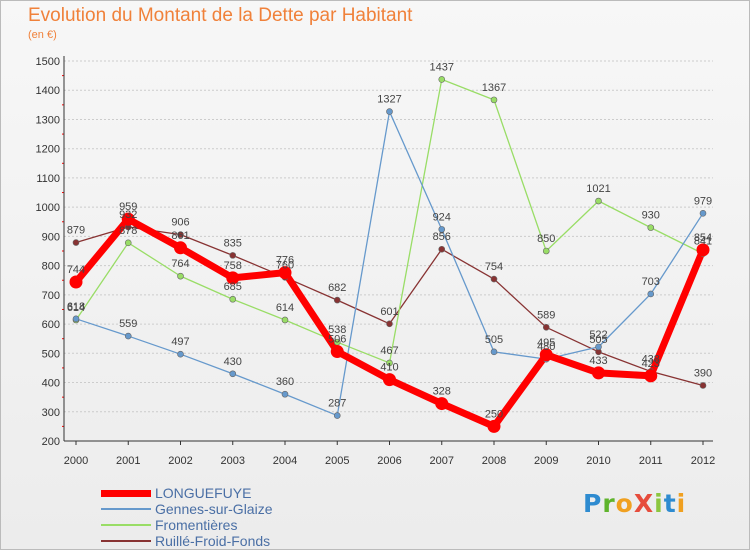 The width and height of the screenshot is (750, 550). I want to click on legend-label: Fromentières, so click(196, 525).